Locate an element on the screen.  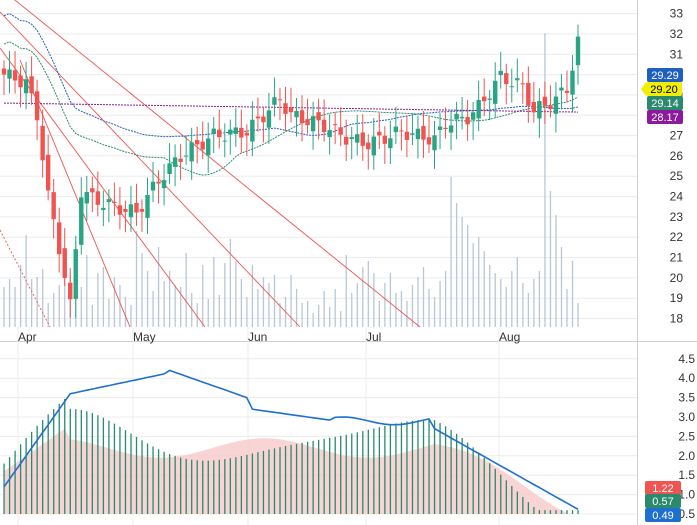
price-badge-ma-long-bg is located at coordinates (665, 117).